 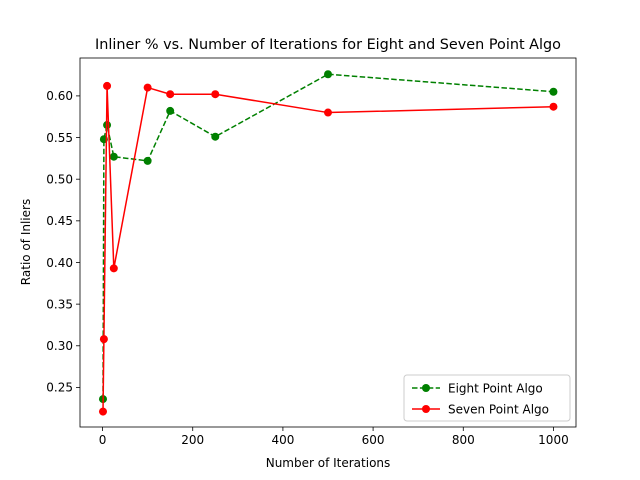 I want to click on x-tick-label: 200, so click(x=192, y=440).